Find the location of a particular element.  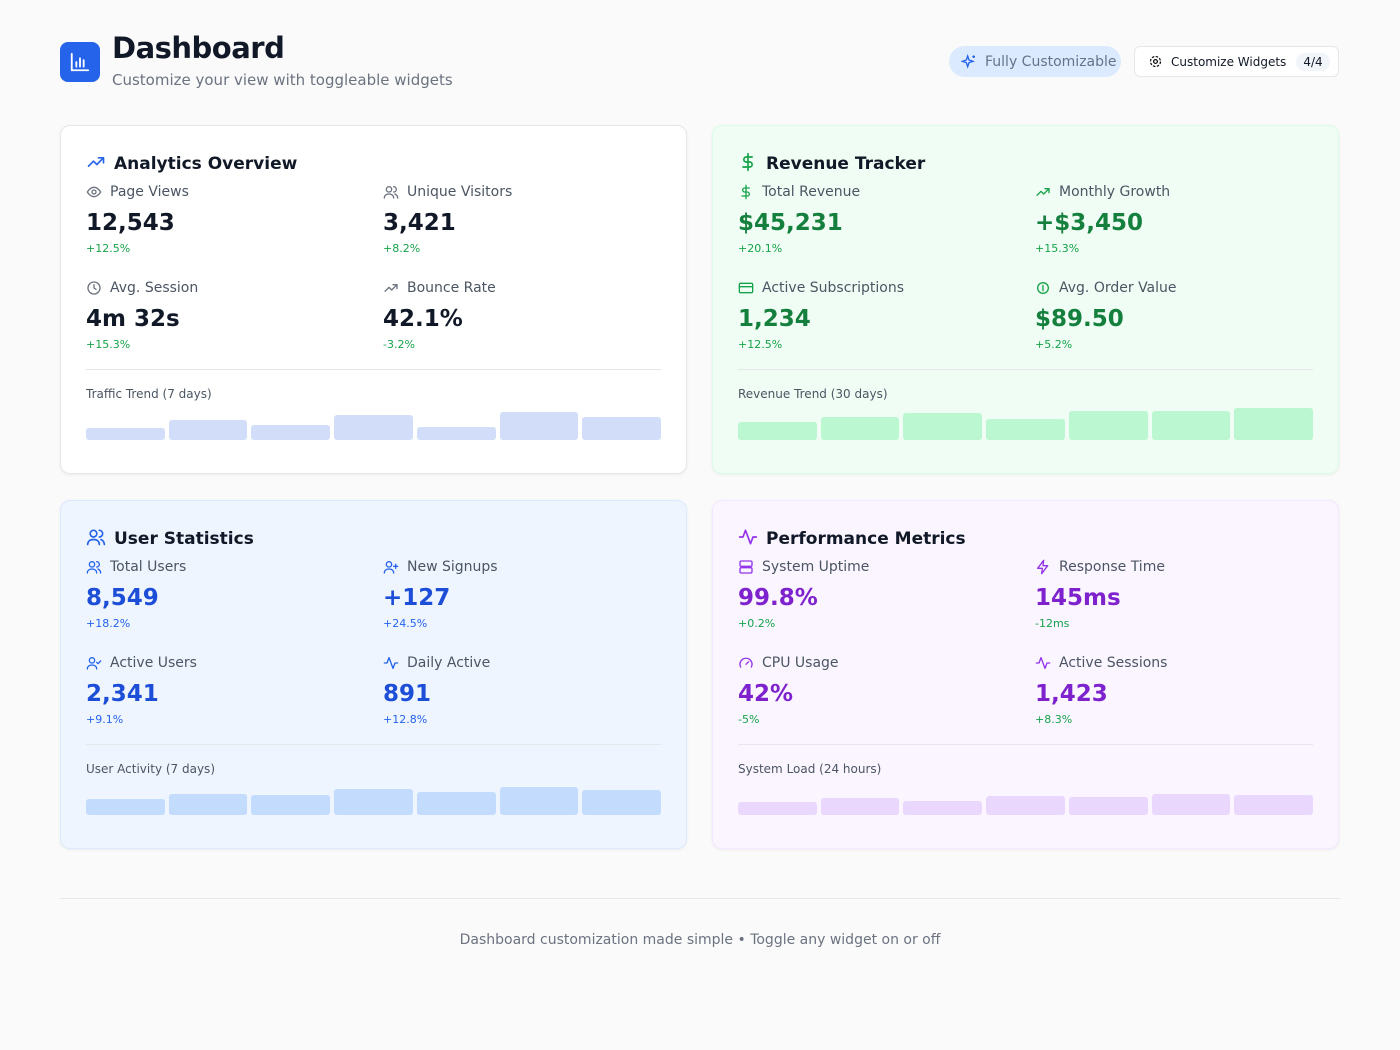

metric-label: Active Subscriptions is located at coordinates (833, 288).